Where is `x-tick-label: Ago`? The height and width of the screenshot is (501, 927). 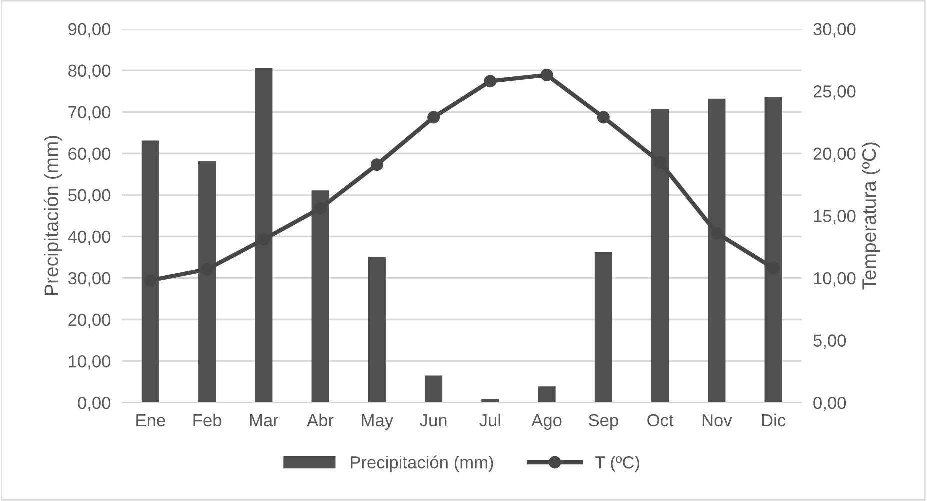 x-tick-label: Ago is located at coordinates (547, 422).